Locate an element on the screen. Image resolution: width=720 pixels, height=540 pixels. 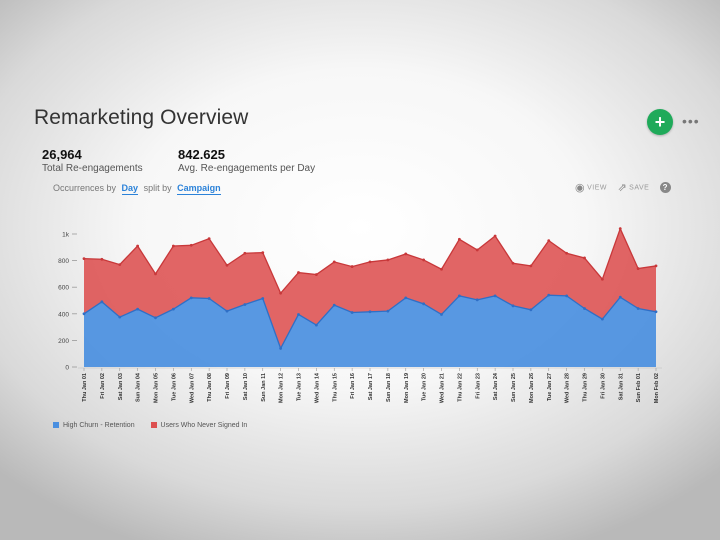
x-tick-label: Mon Feb 02 is located at coordinates (657, 388).